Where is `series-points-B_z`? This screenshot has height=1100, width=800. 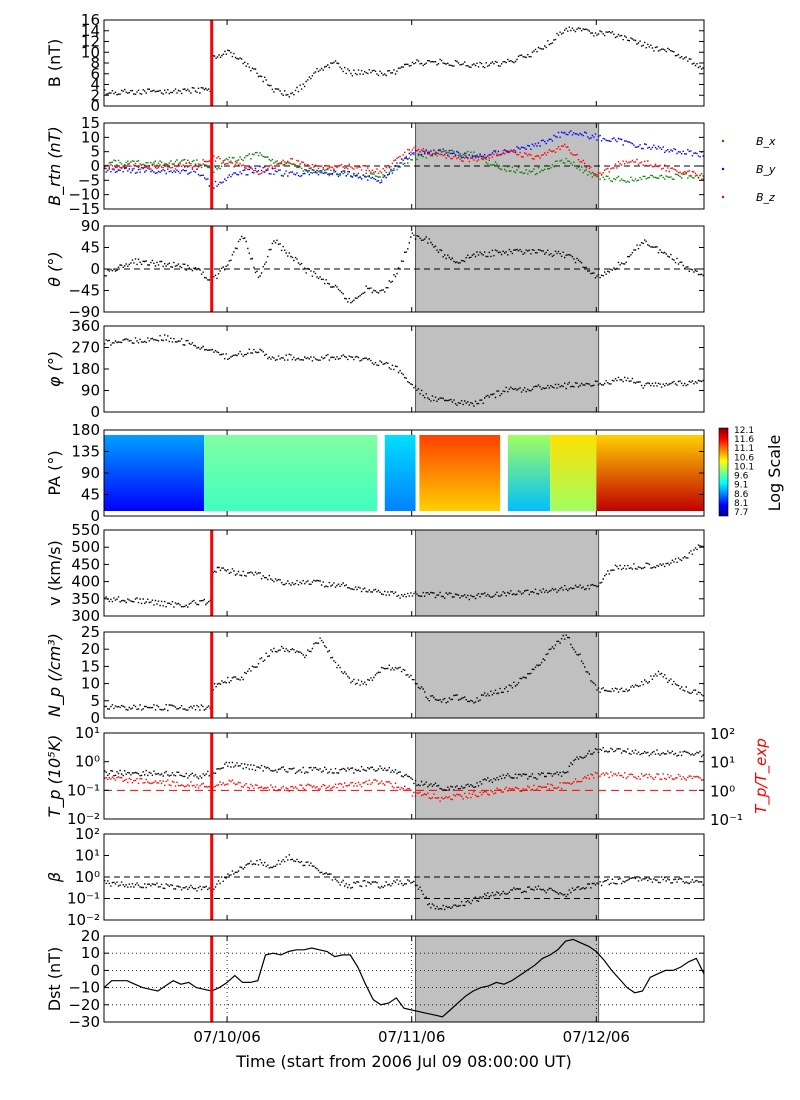 series-points-B_z is located at coordinates (404, 162).